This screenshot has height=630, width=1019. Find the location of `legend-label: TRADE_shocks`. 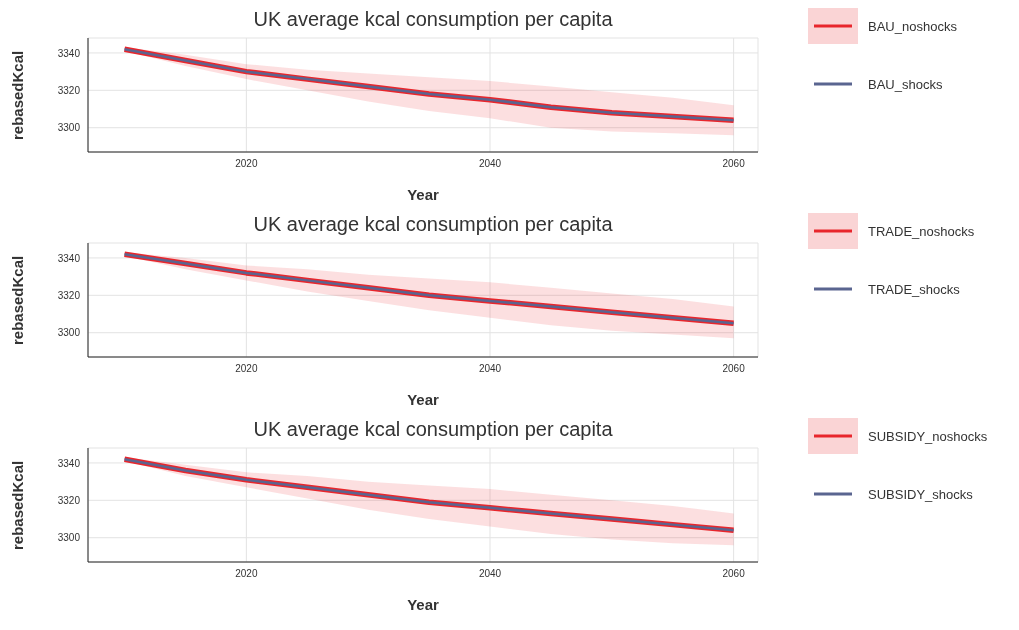

legend-label: TRADE_shocks is located at coordinates (914, 289).